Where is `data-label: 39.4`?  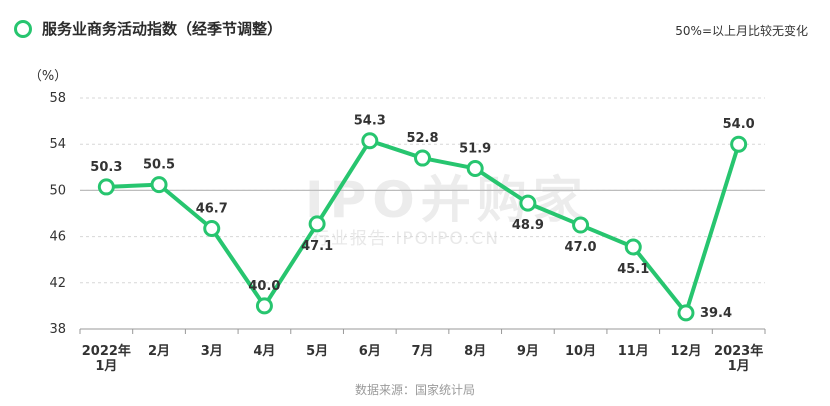
data-label: 39.4 is located at coordinates (716, 313).